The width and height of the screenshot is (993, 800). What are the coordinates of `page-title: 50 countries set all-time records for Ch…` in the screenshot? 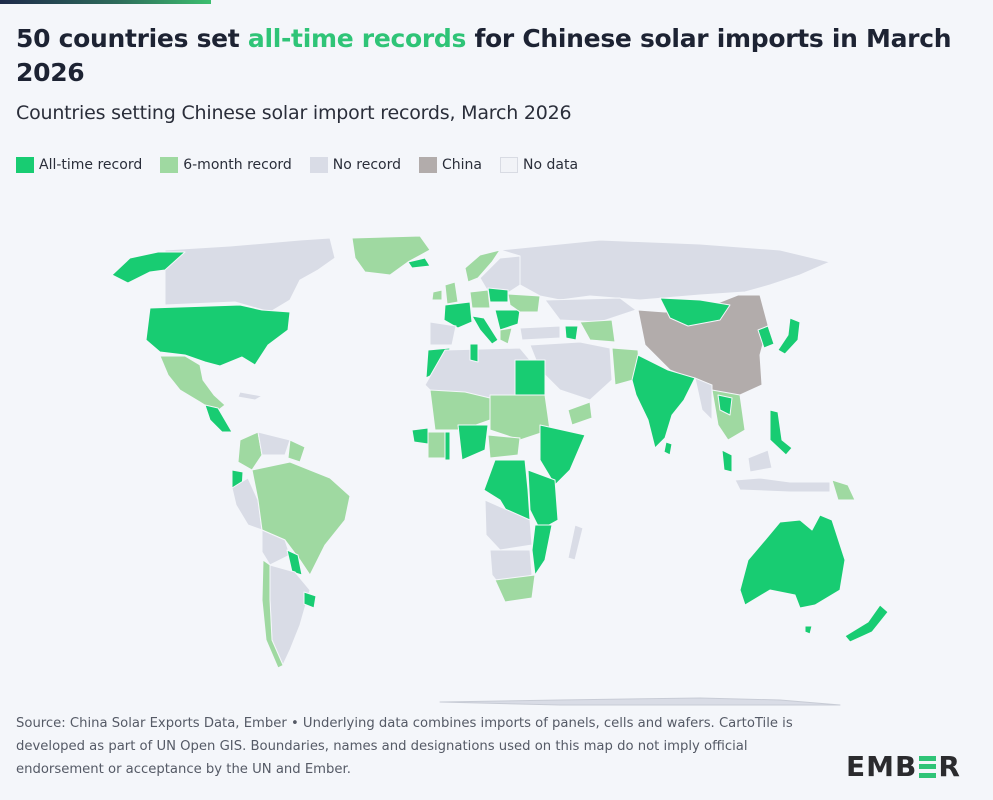 It's located at (491, 56).